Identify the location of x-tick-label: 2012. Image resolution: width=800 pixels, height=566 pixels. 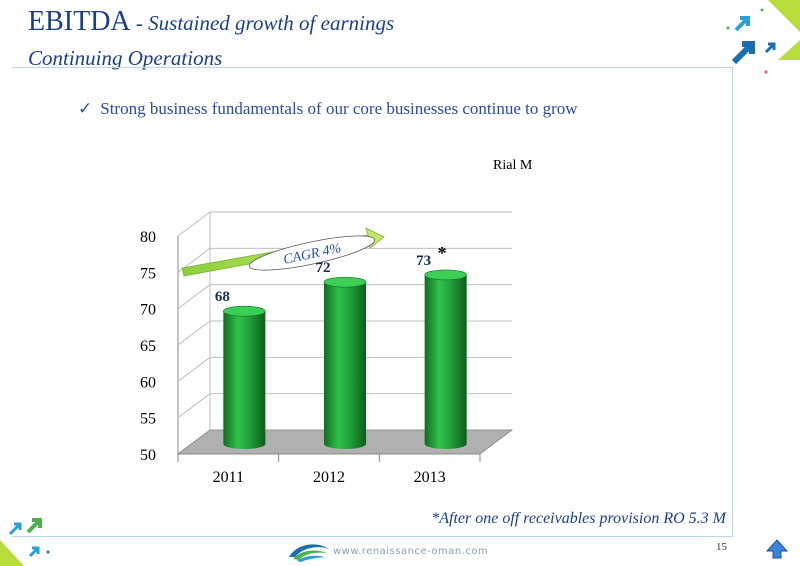
(329, 477).